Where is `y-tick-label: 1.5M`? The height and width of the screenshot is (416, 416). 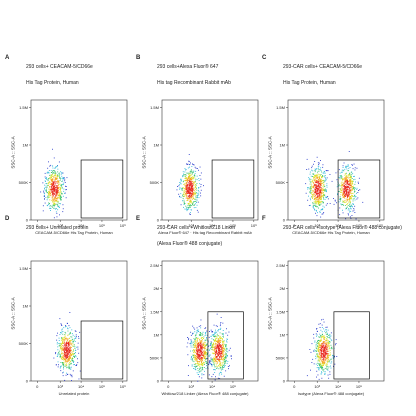 y-tick-label: 1.5M is located at coordinates (154, 311).